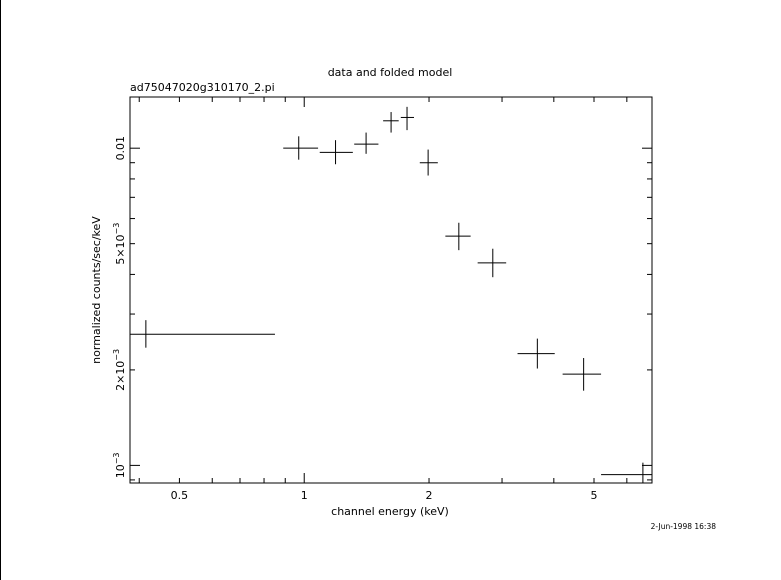 The width and height of the screenshot is (781, 580). Describe the element at coordinates (119, 244) in the screenshot. I see `y-tick-label: 5×10−3` at that location.